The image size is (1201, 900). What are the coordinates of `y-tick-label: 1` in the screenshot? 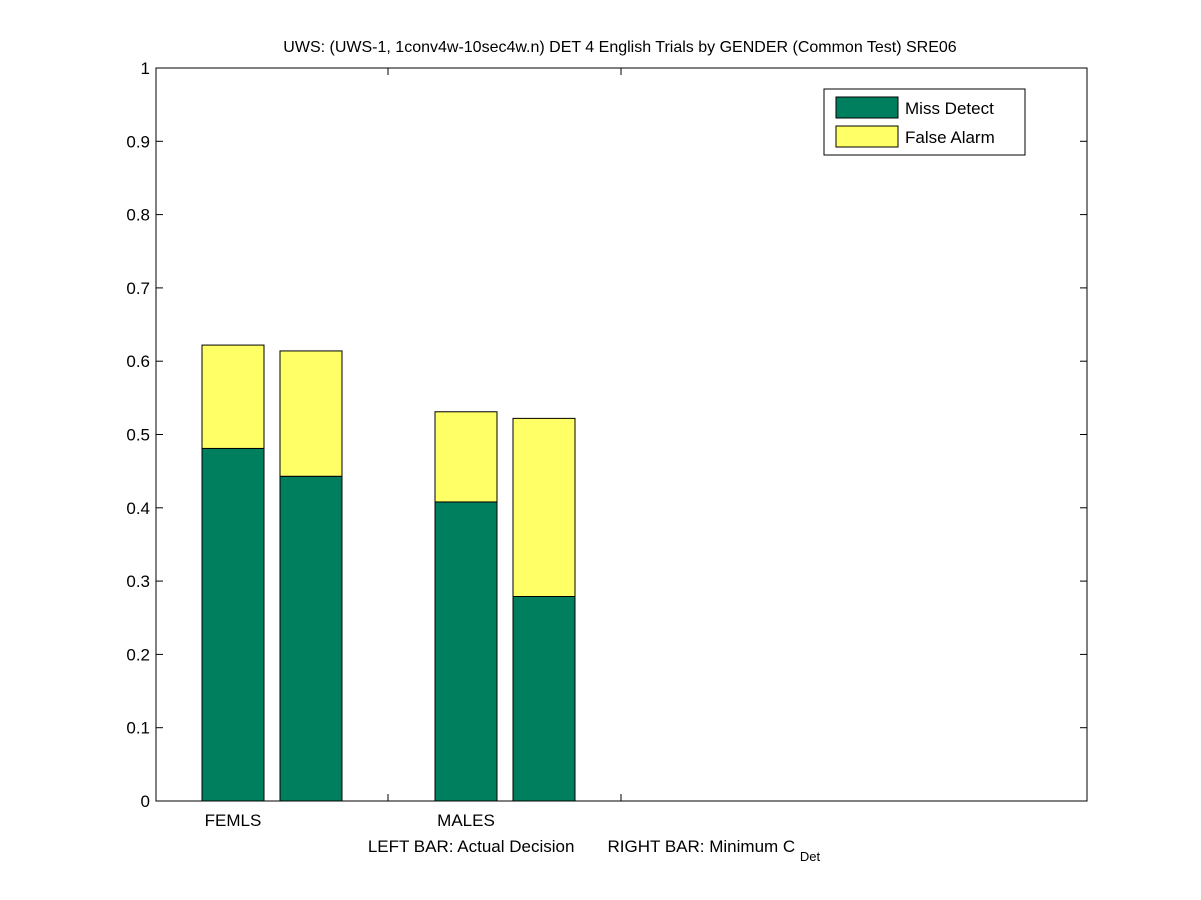 It's located at (145, 68).